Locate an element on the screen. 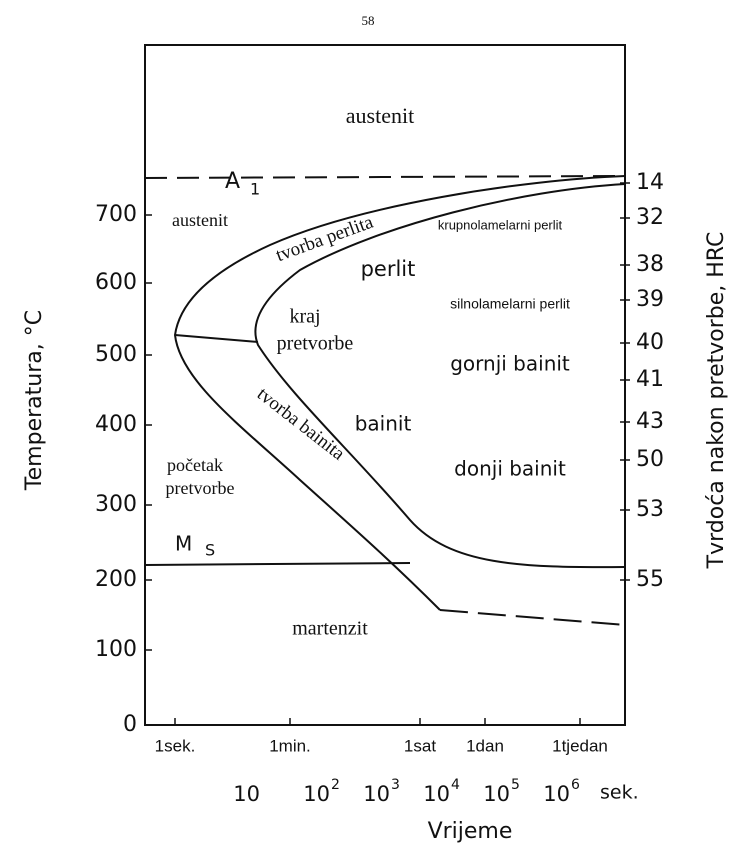 The height and width of the screenshot is (850, 737). y-tick-label: 300 is located at coordinates (116, 504).